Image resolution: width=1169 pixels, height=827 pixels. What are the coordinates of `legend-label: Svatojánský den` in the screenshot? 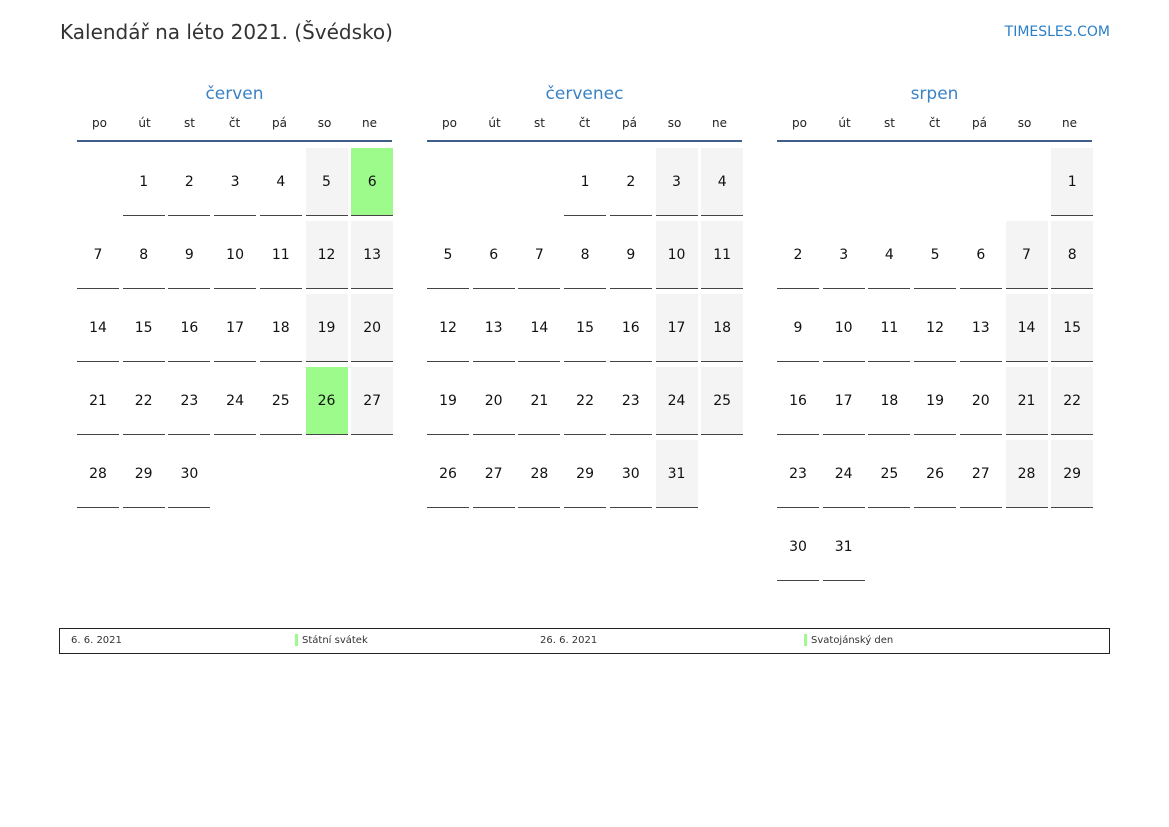 It's located at (852, 640).